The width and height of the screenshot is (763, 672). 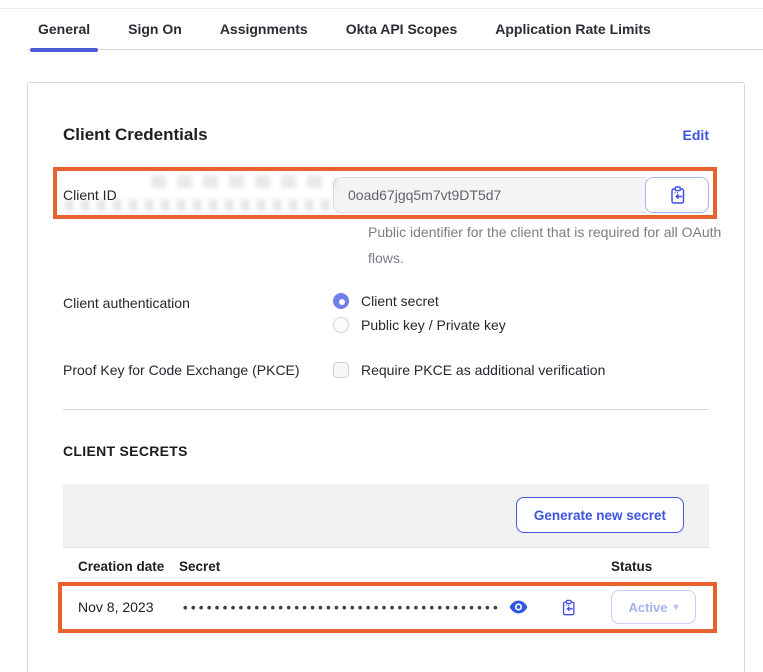 I want to click on client-id-label: Client ID, so click(x=90, y=195).